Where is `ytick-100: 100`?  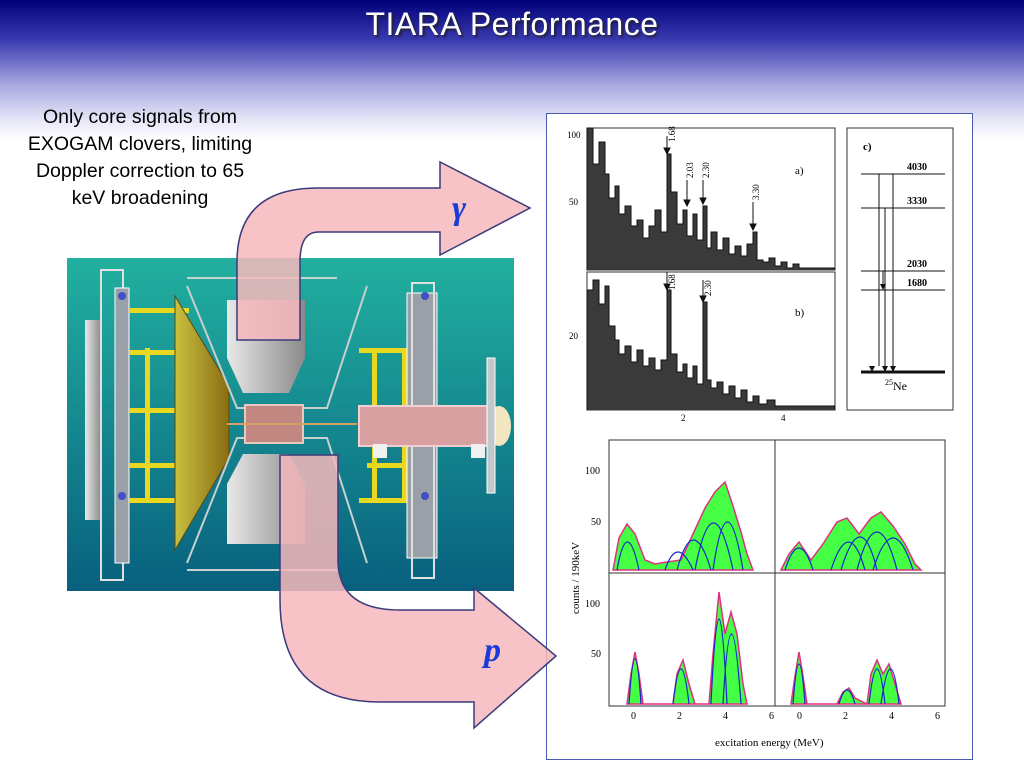
ytick-100: 100 is located at coordinates (574, 135).